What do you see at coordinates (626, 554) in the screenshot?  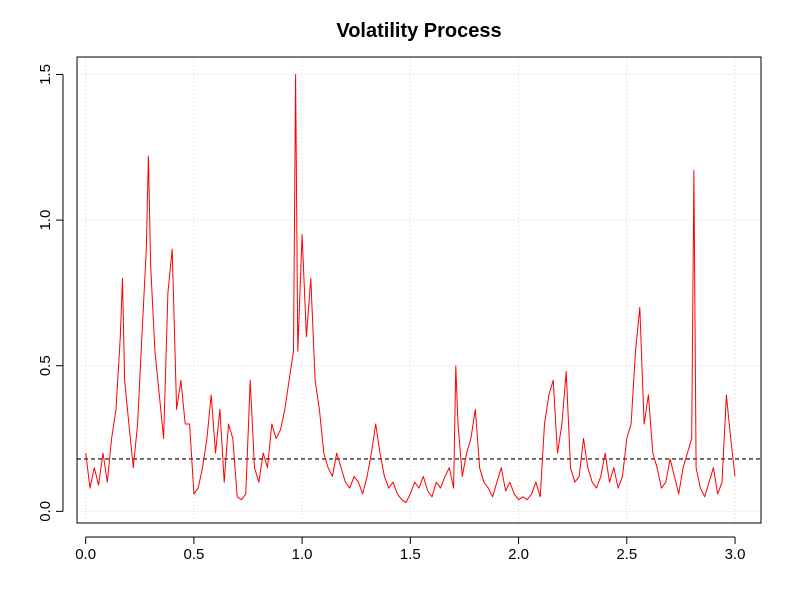 I see `x-tick-label: 2.5` at bounding box center [626, 554].